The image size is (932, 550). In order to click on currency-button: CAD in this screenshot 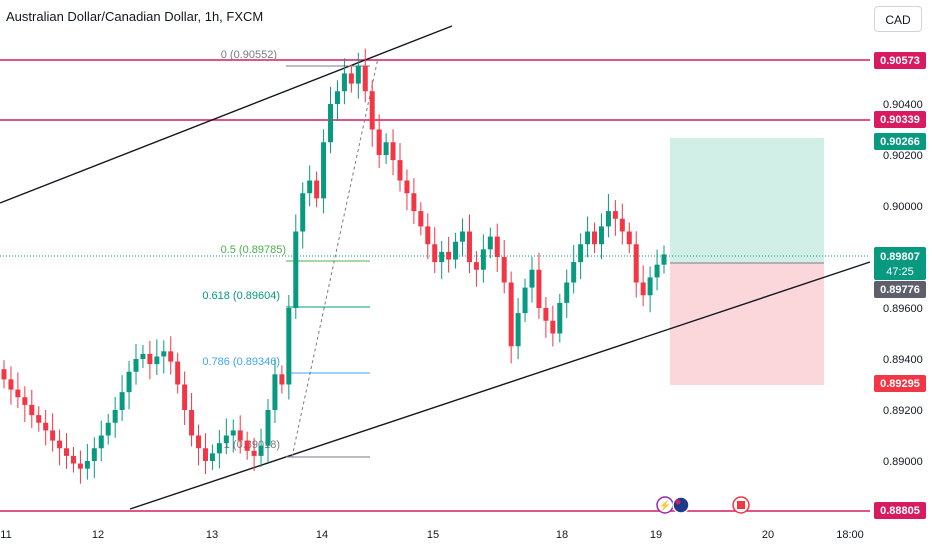, I will do `click(898, 19)`.